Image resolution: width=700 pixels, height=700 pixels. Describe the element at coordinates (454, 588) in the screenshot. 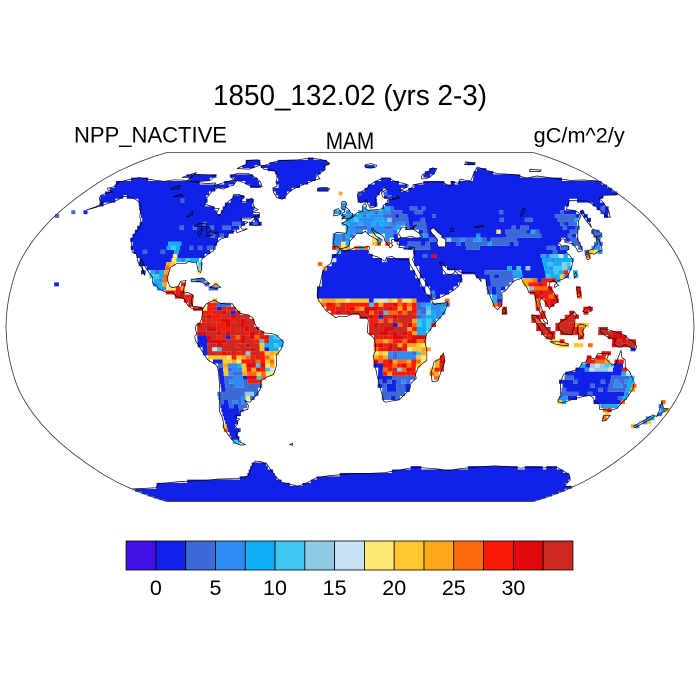

I see `svg-text: 25` at that location.